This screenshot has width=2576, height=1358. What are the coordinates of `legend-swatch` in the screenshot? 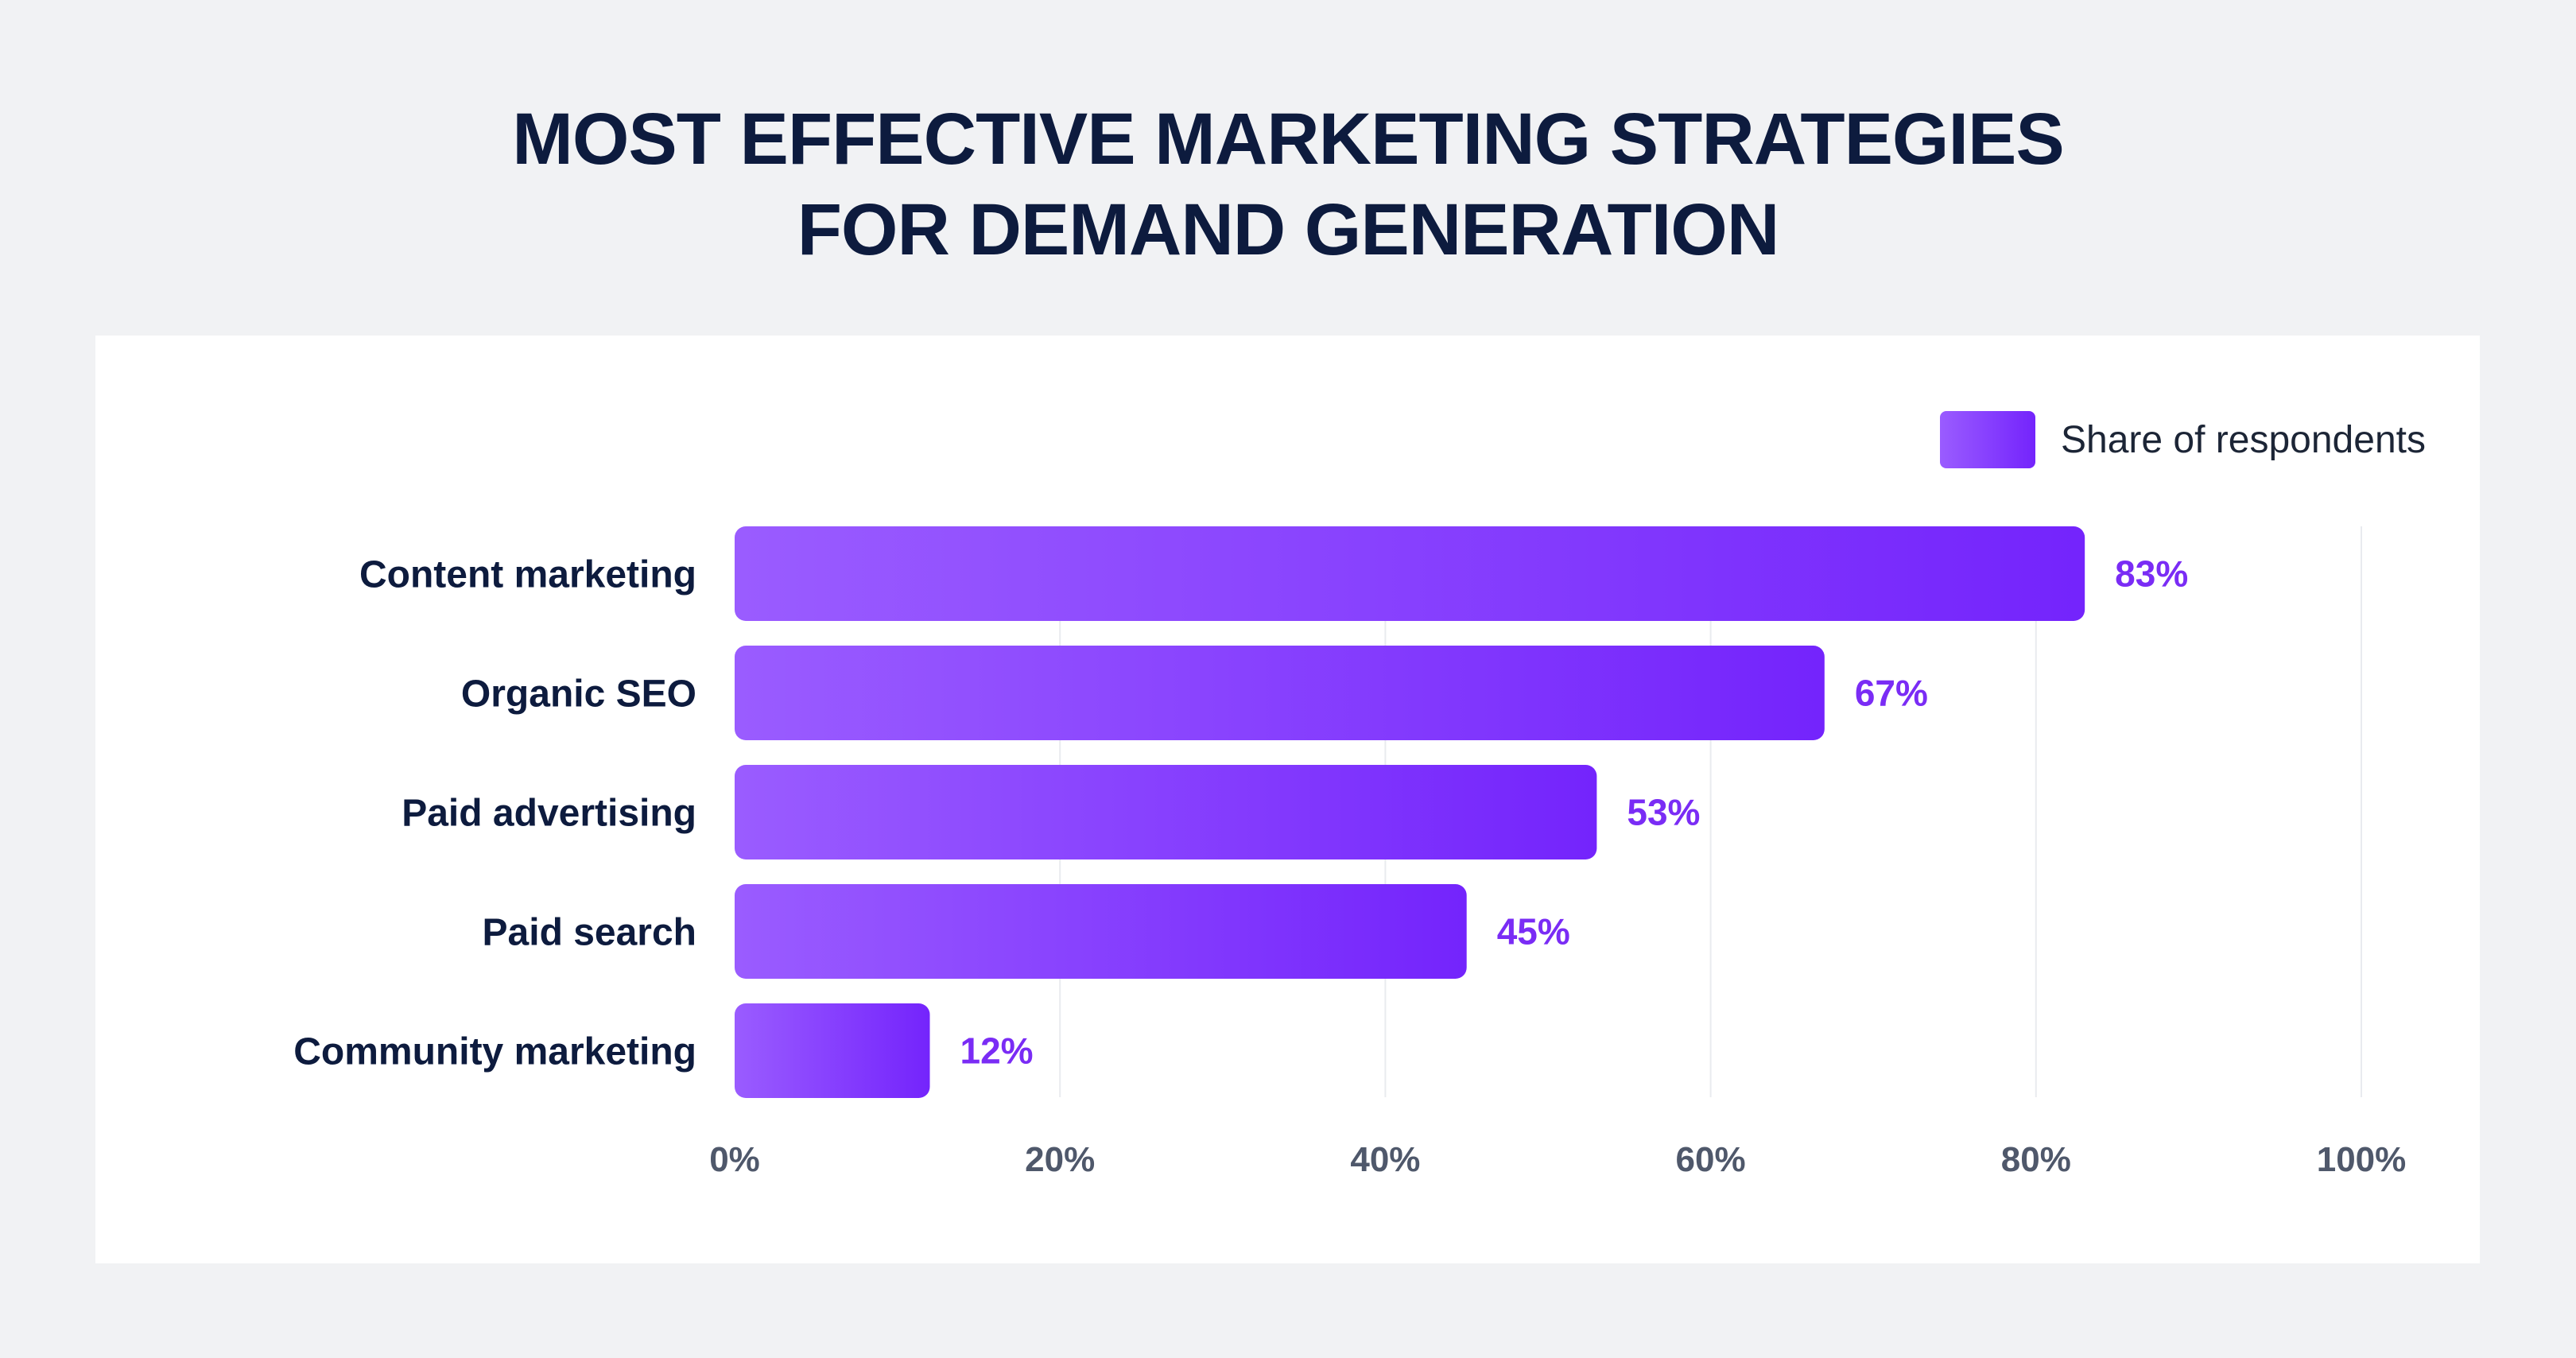 It's located at (1988, 439).